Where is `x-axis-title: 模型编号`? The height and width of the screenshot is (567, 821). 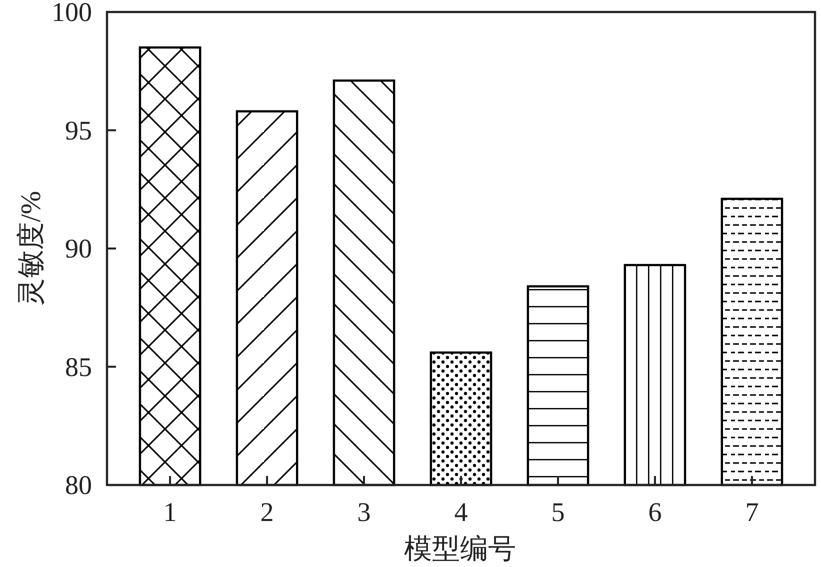 x-axis-title: 模型编号 is located at coordinates (460, 549).